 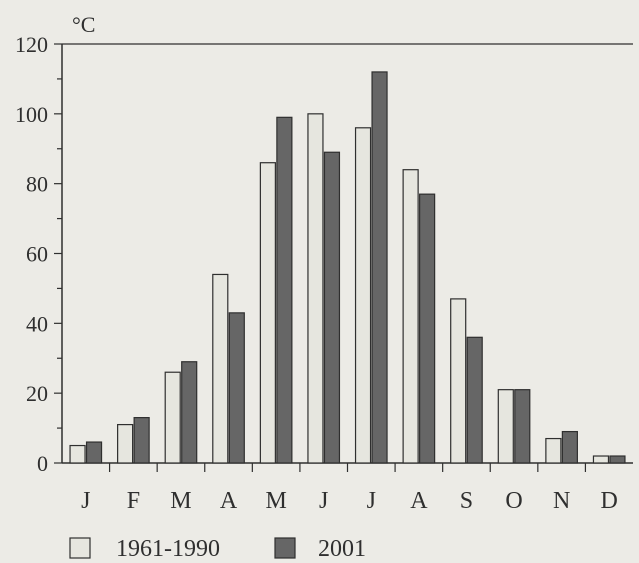 What do you see at coordinates (285, 548) in the screenshot?
I see `legend-swatch-2001` at bounding box center [285, 548].